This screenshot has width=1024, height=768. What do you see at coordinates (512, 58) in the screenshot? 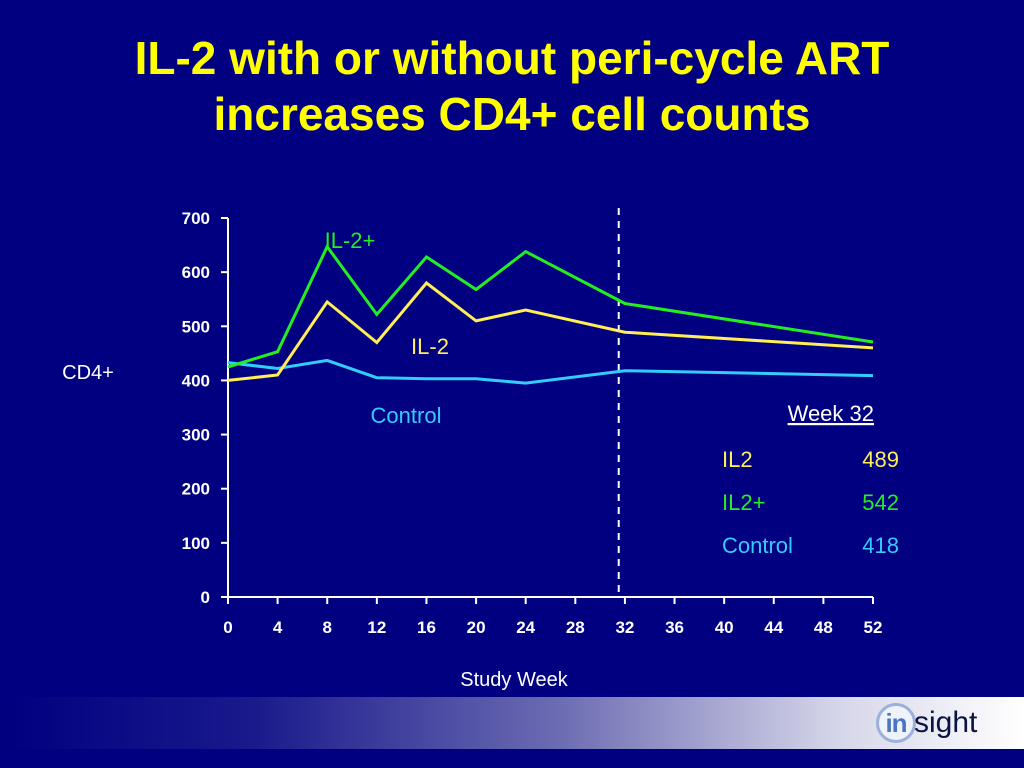
I see `title-line-1: IL-2 with or without peri-cycle ART` at bounding box center [512, 58].